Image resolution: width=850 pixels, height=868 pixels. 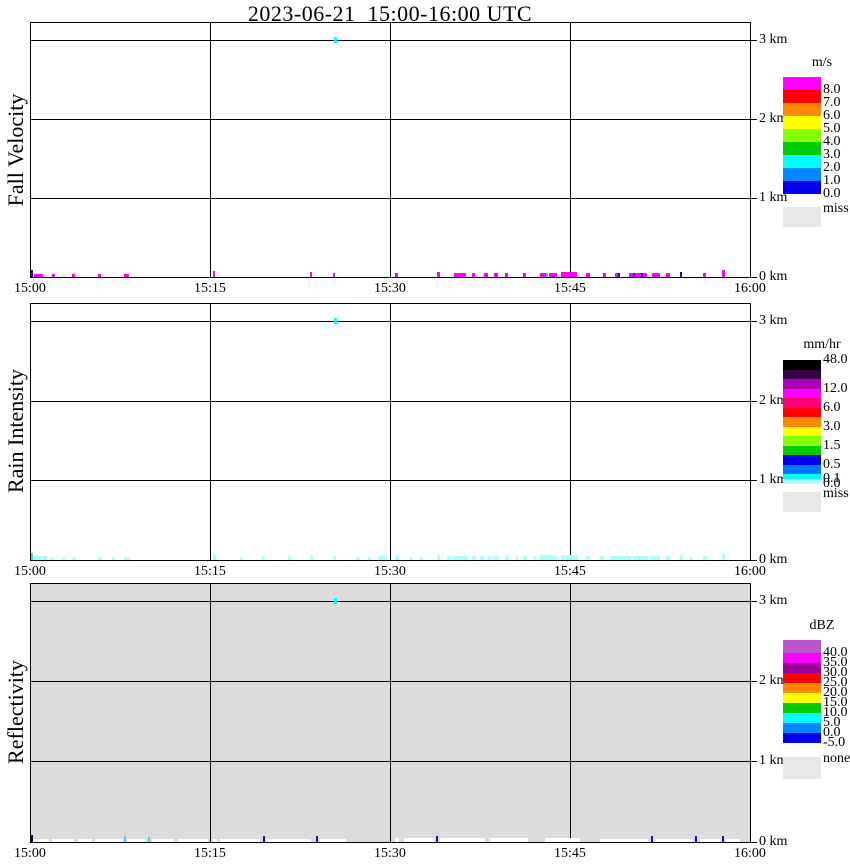 What do you see at coordinates (832, 478) in the screenshot?
I see `legend-label: 0.1` at bounding box center [832, 478].